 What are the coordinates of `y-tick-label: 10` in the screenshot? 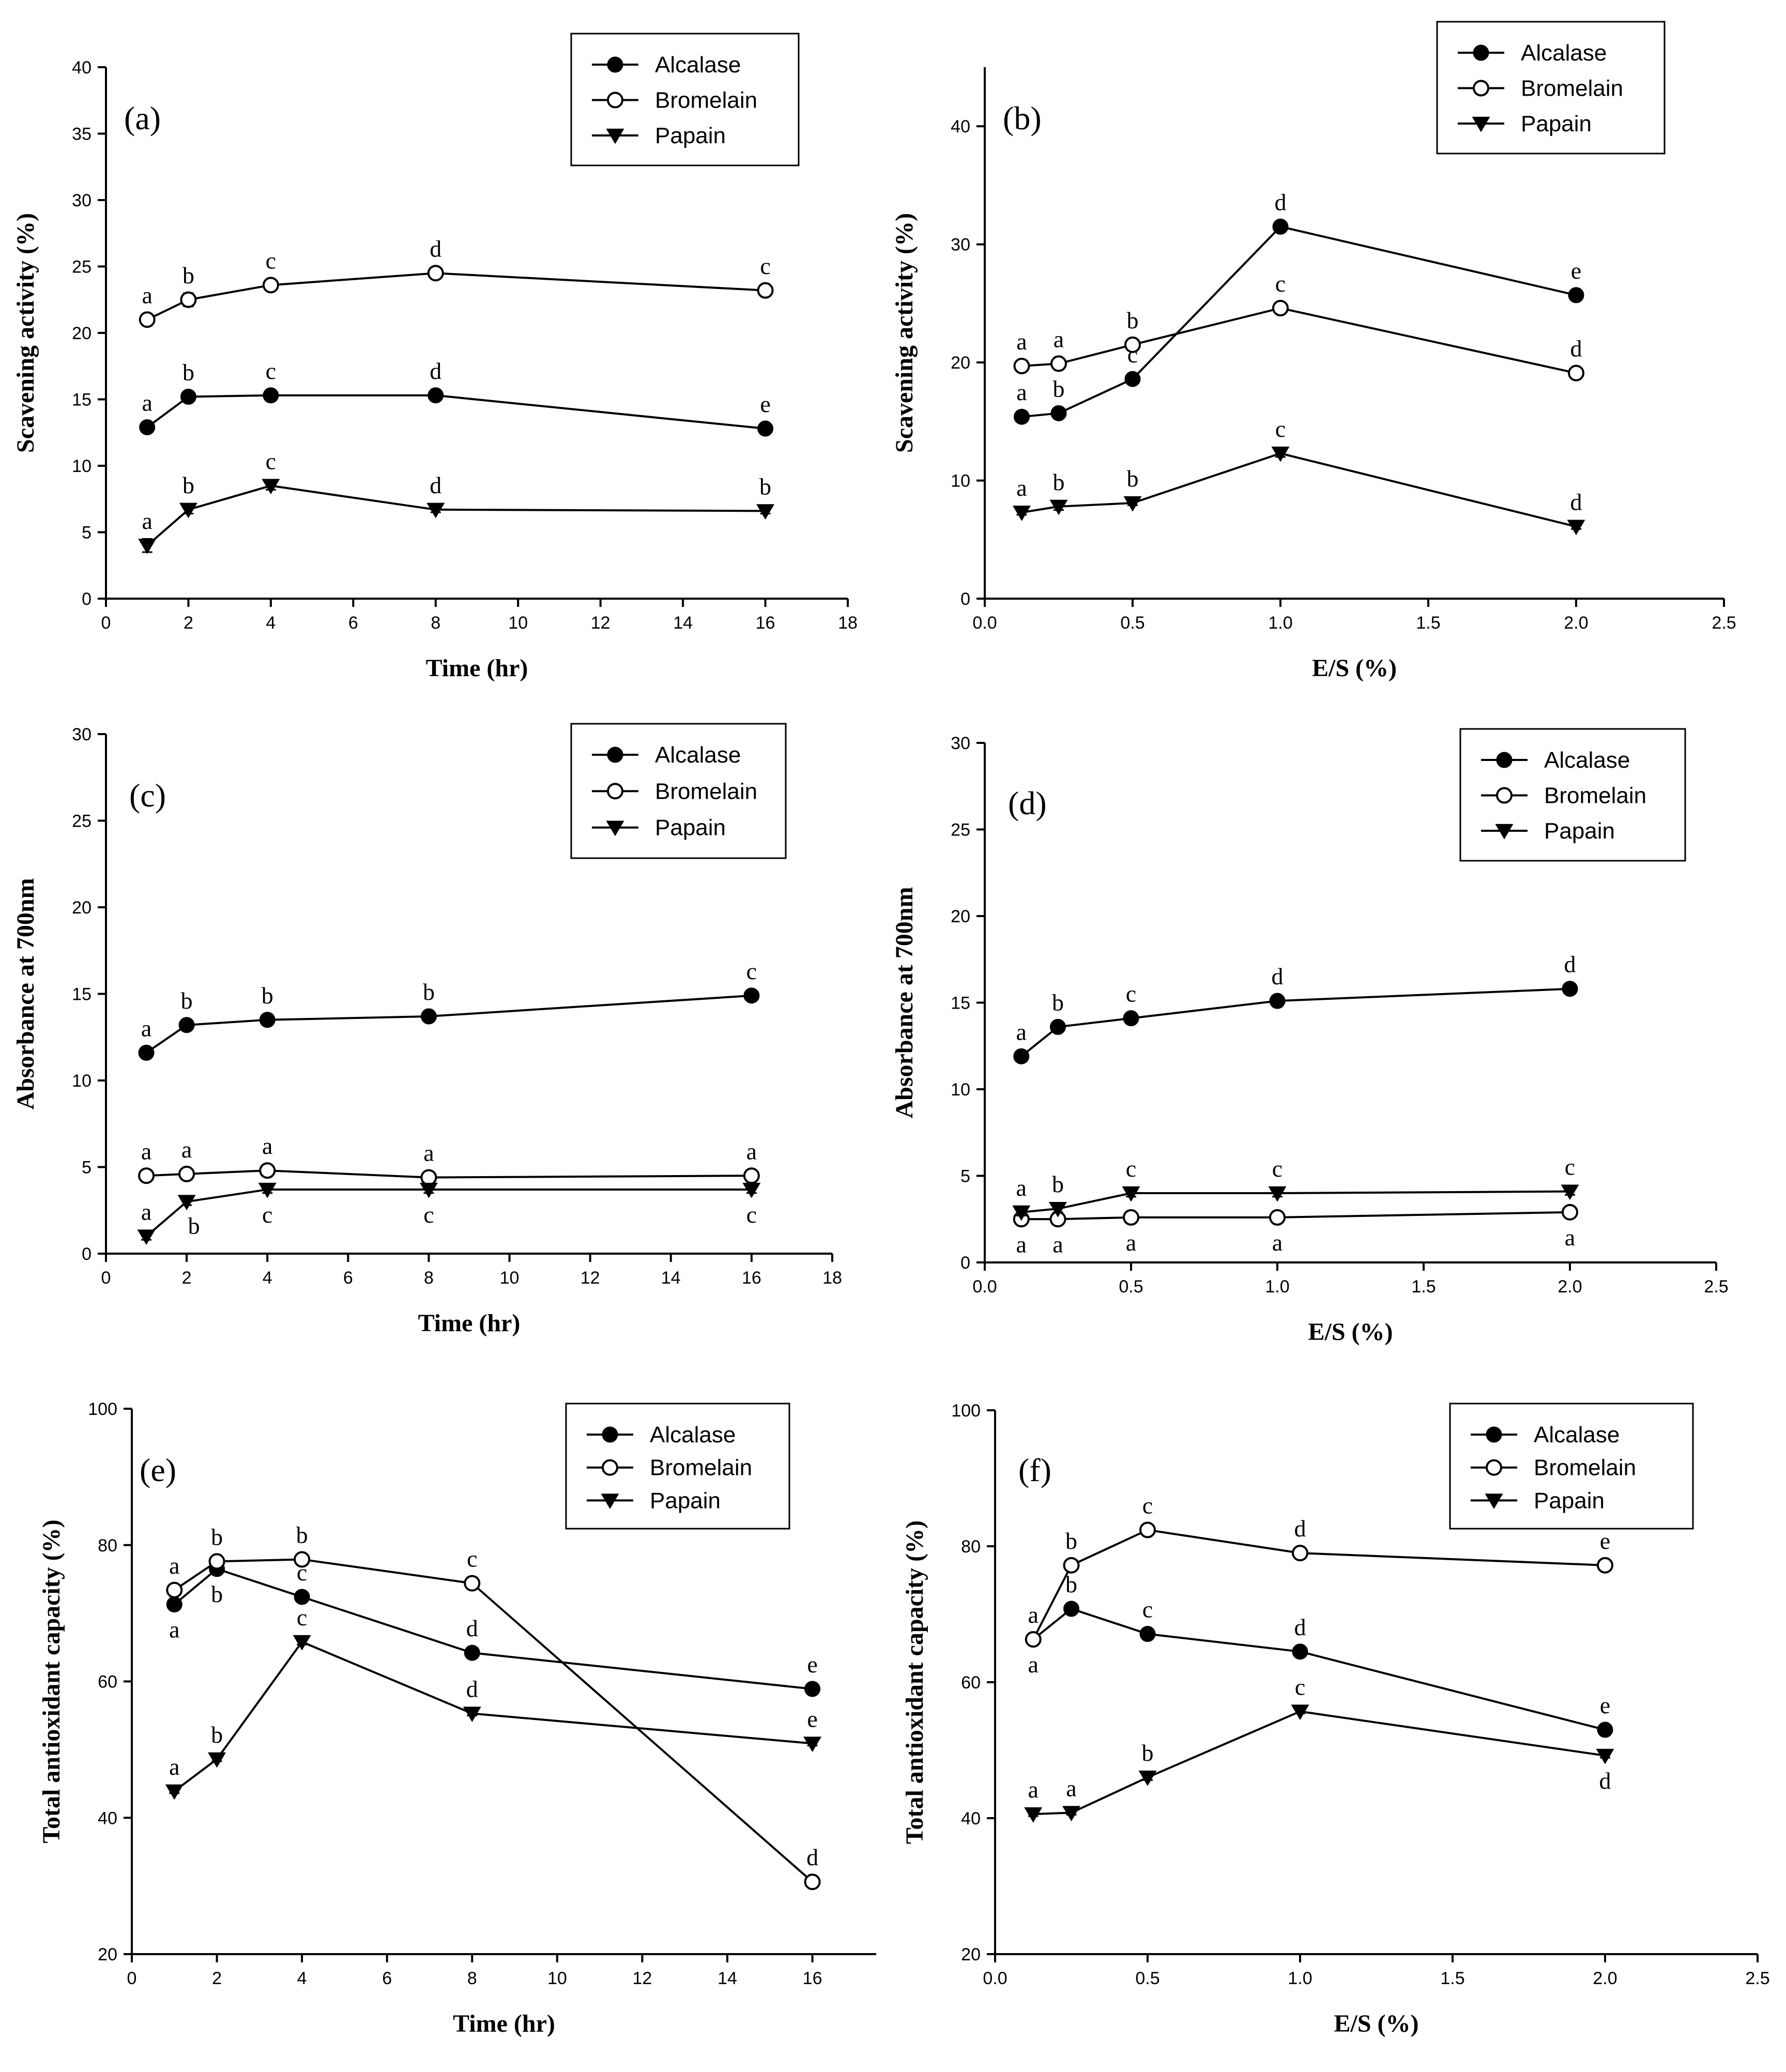 It's located at (81, 466).